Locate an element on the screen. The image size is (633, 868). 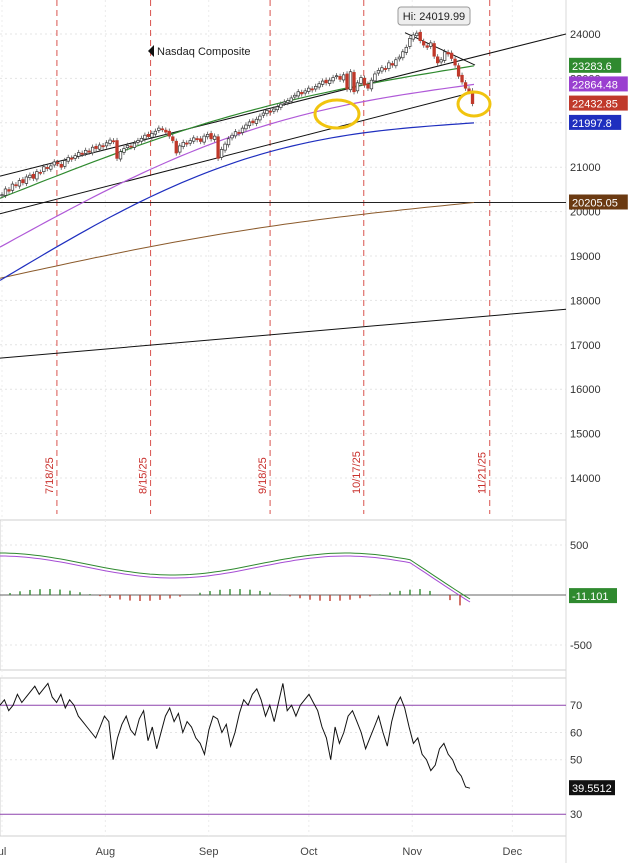
sma-50-line is located at coordinates (237, 201).